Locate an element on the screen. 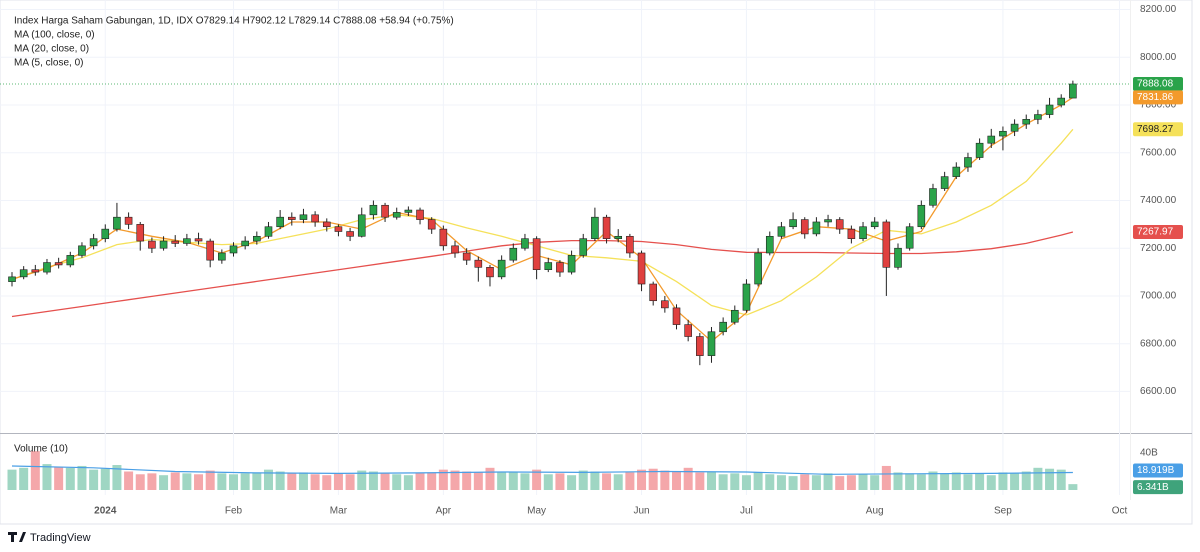 The width and height of the screenshot is (1200, 552). x-tick-label: Apr is located at coordinates (444, 511).